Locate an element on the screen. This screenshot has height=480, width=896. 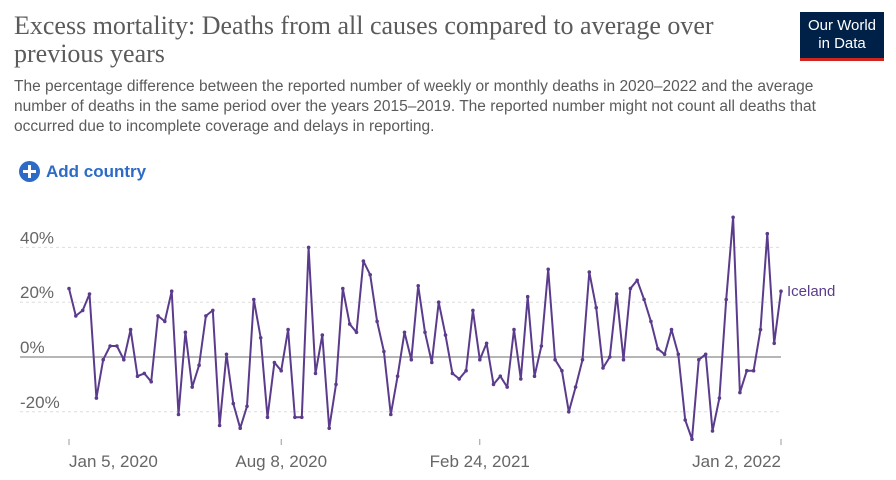
series-label-iceland: Iceland is located at coordinates (811, 291).